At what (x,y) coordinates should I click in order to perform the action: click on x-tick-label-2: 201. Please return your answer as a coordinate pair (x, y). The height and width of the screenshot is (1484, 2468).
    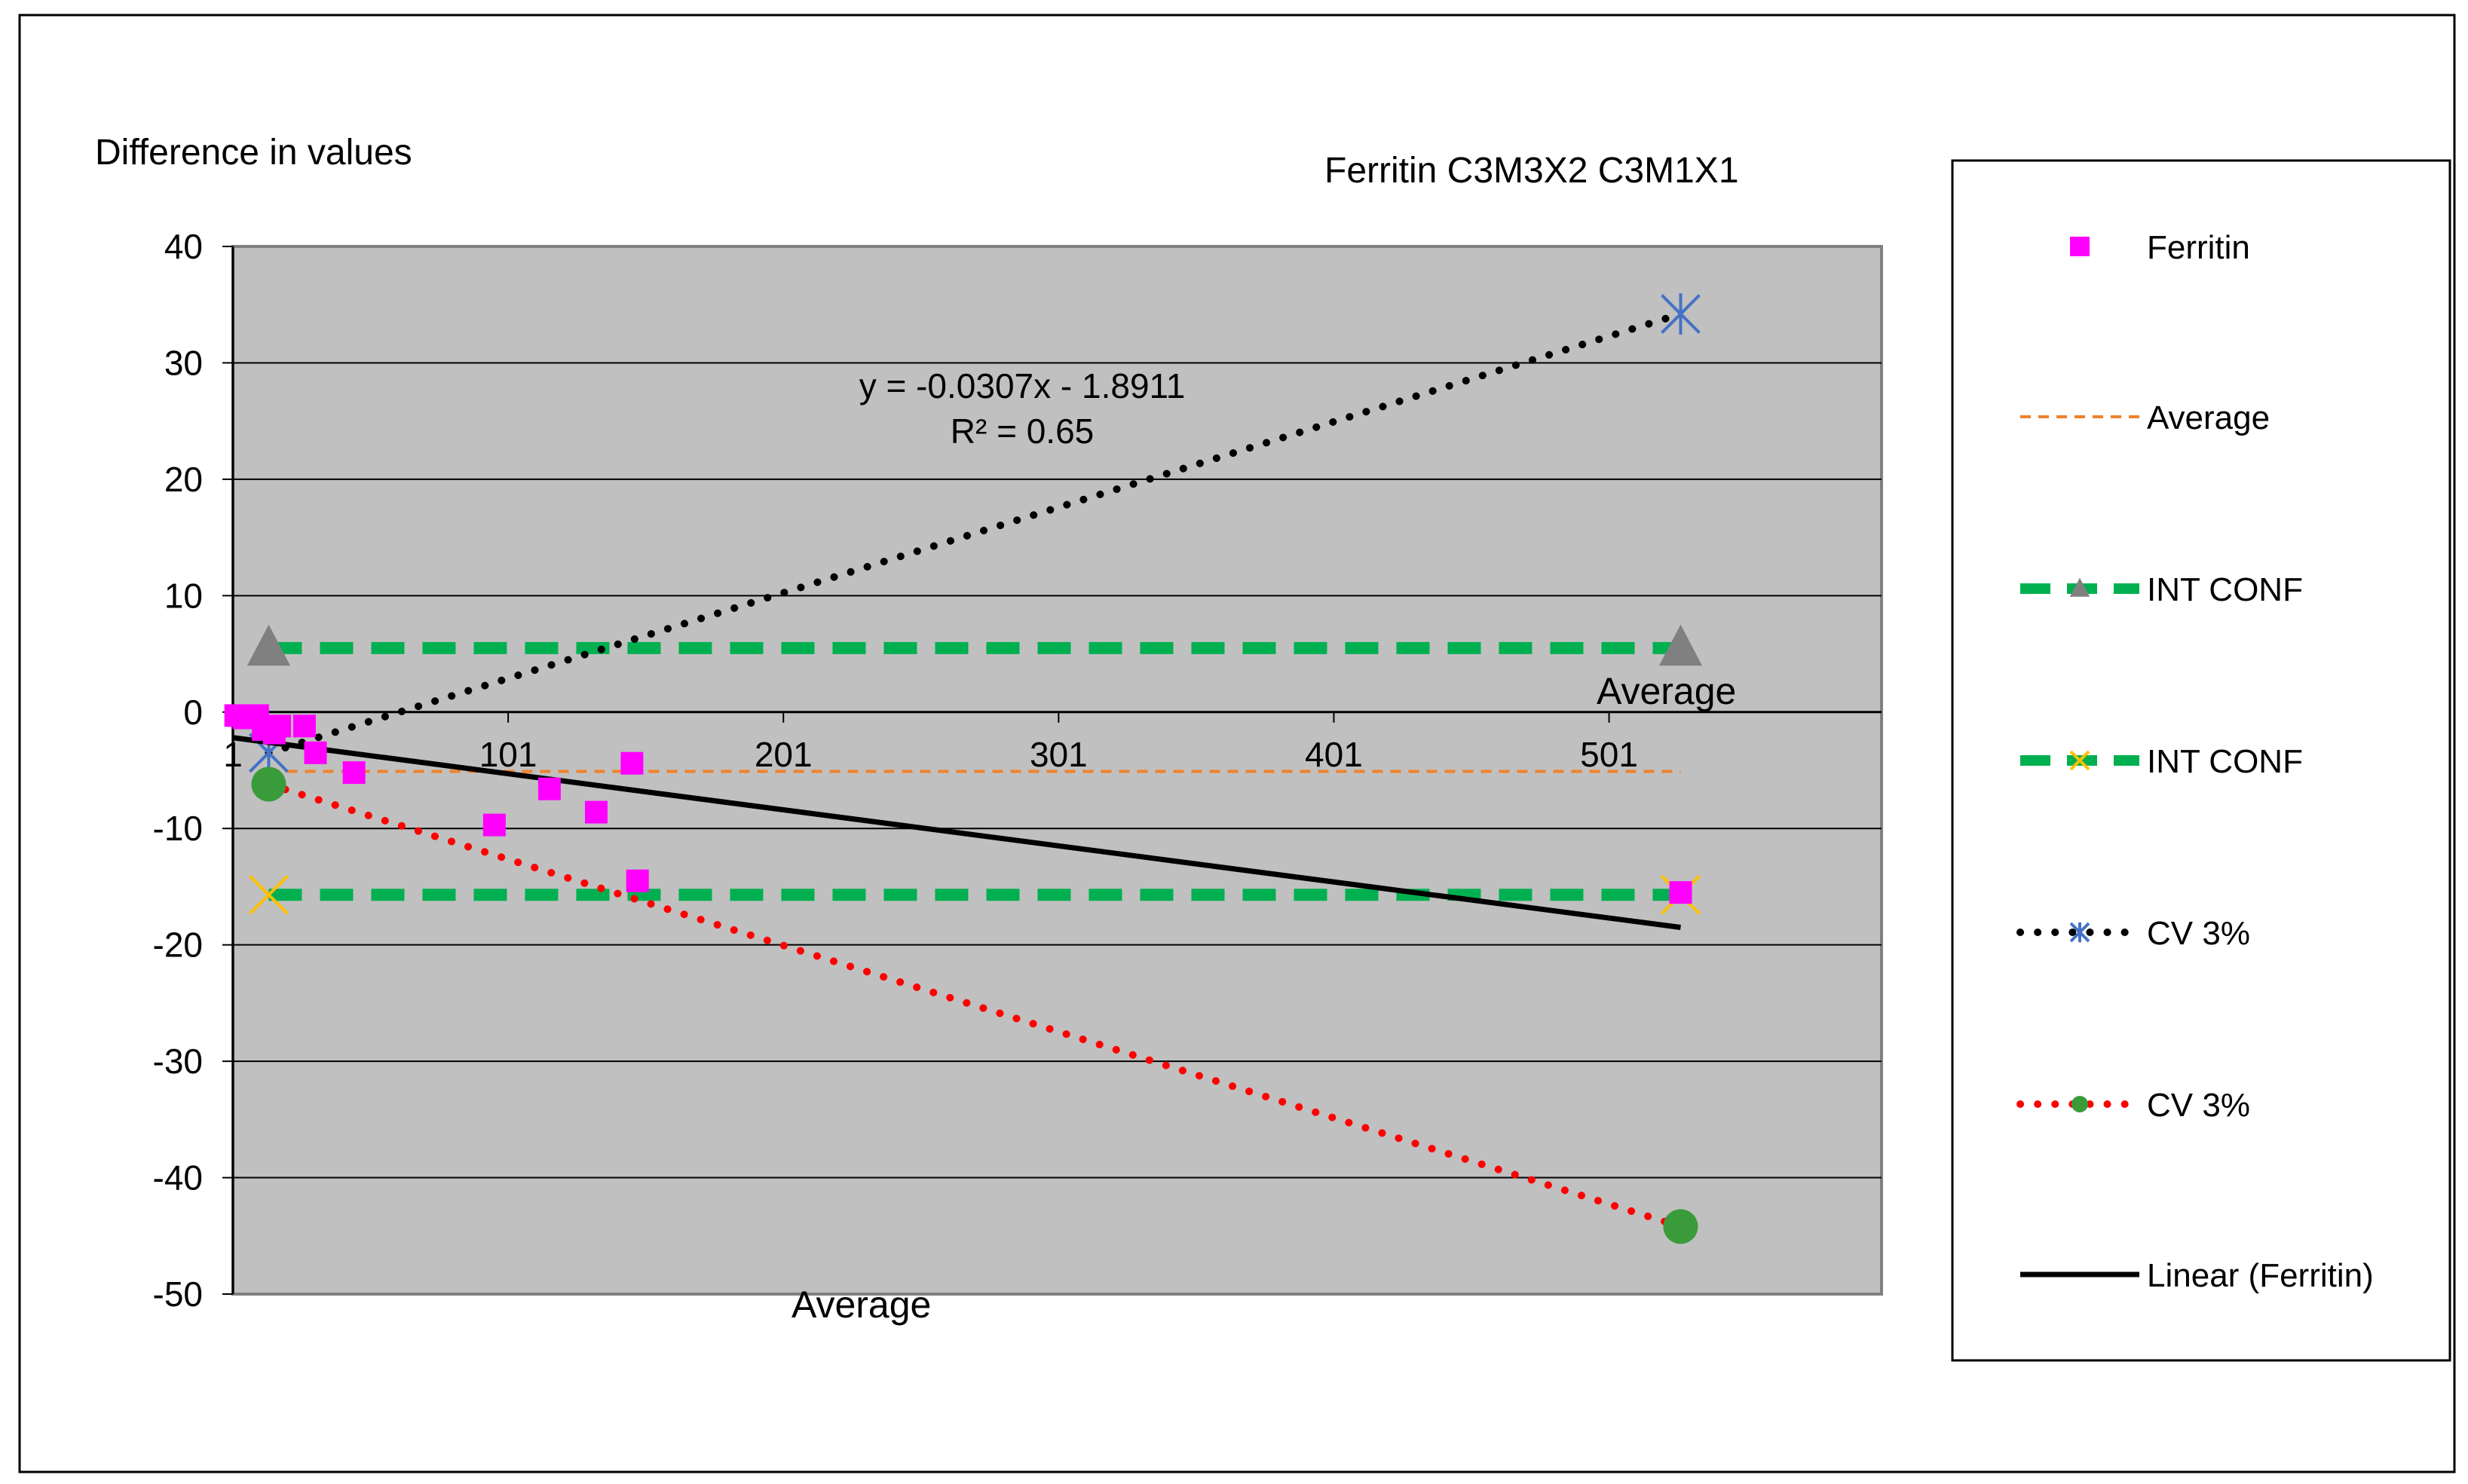
    Looking at the image, I should click on (784, 754).